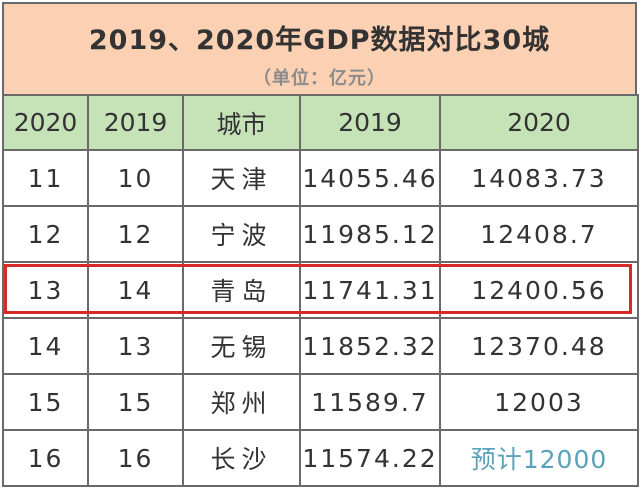 The height and width of the screenshot is (492, 640). What do you see at coordinates (370, 346) in the screenshot?
I see `gdp-2019-cell: 11852.32` at bounding box center [370, 346].